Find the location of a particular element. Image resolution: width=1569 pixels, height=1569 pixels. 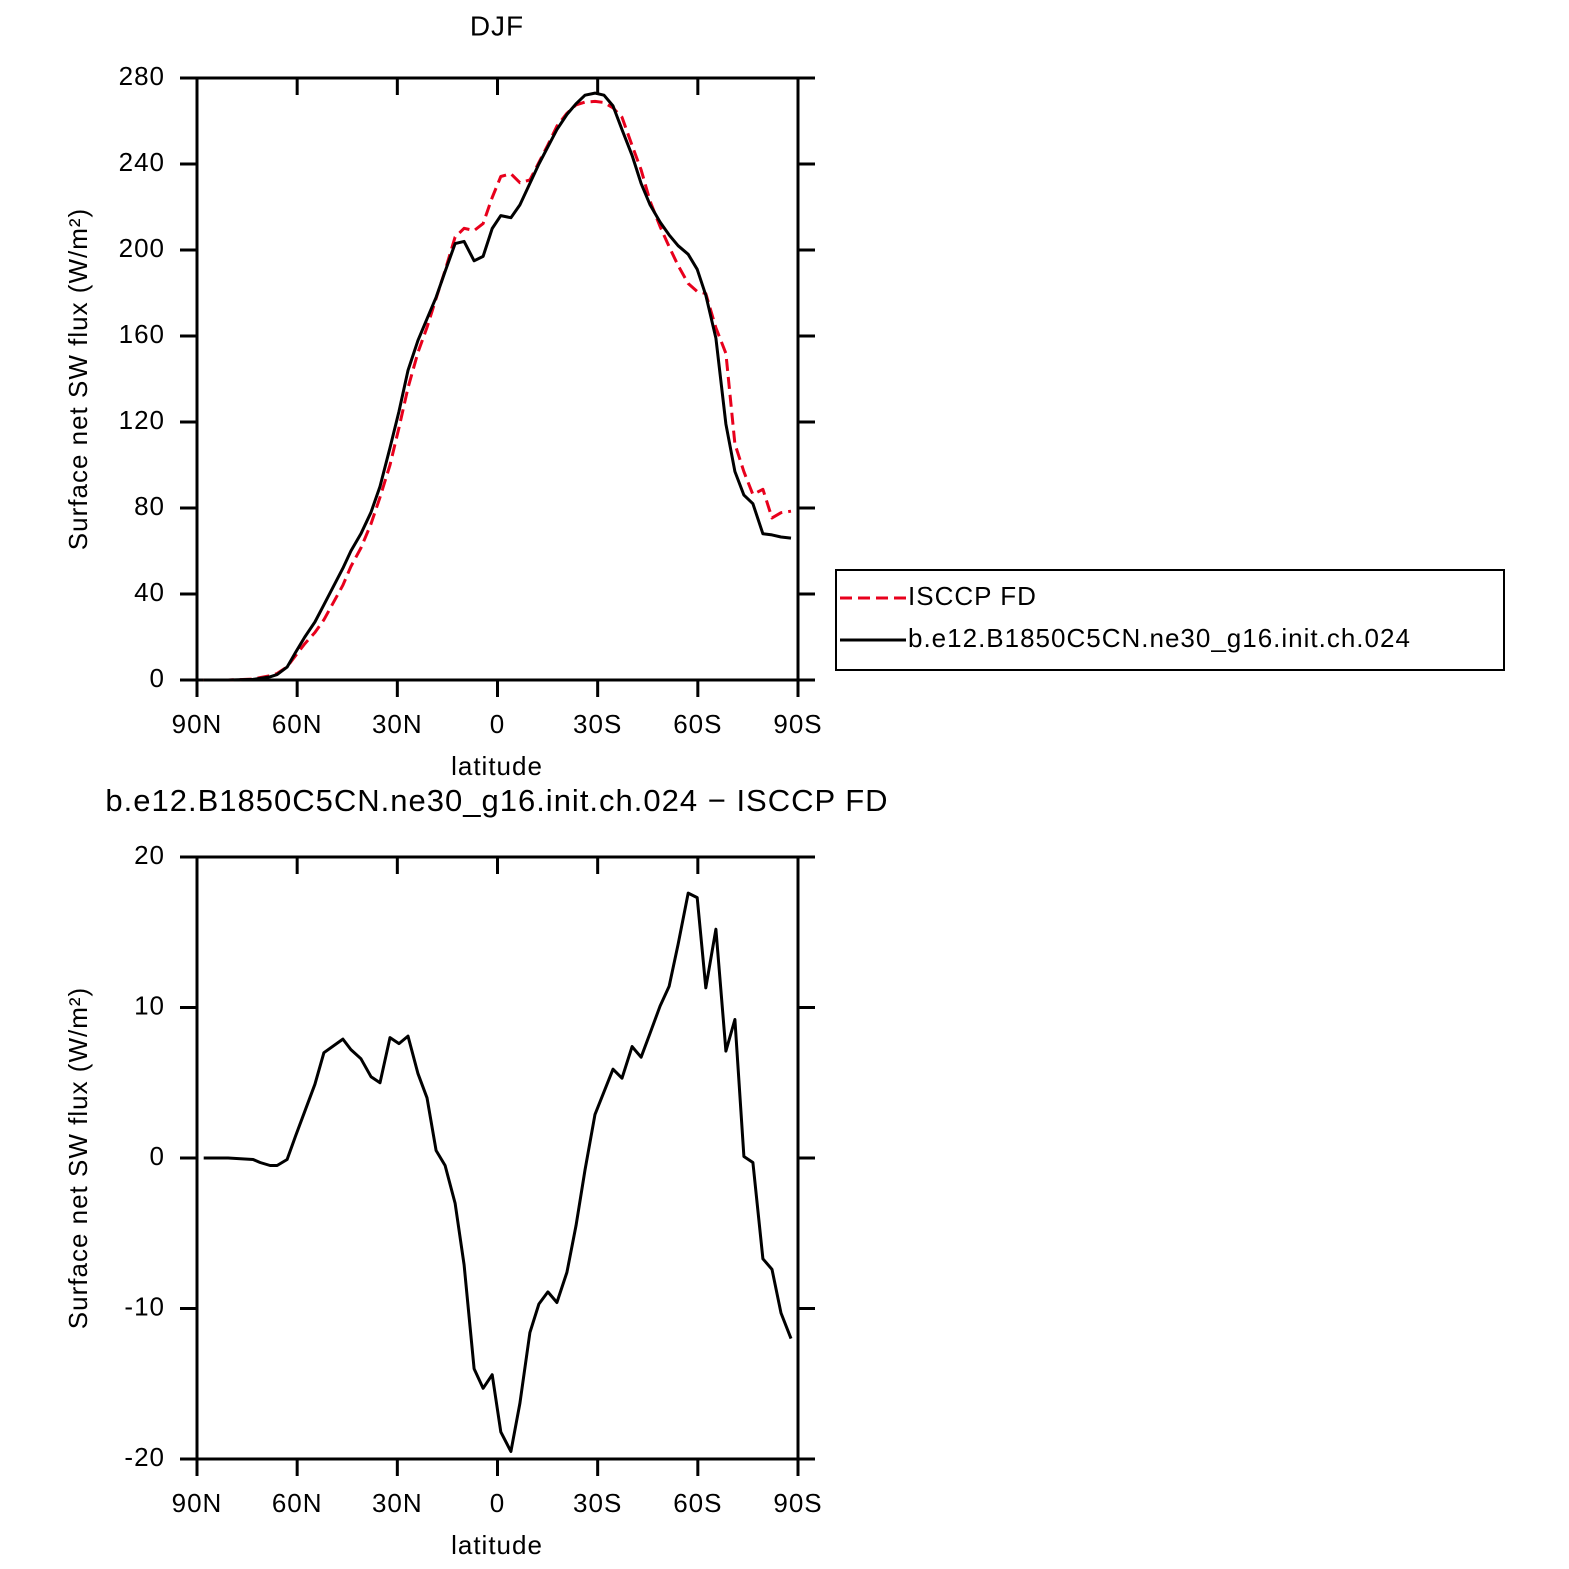

y-tick-label: 160 is located at coordinates (142, 334).